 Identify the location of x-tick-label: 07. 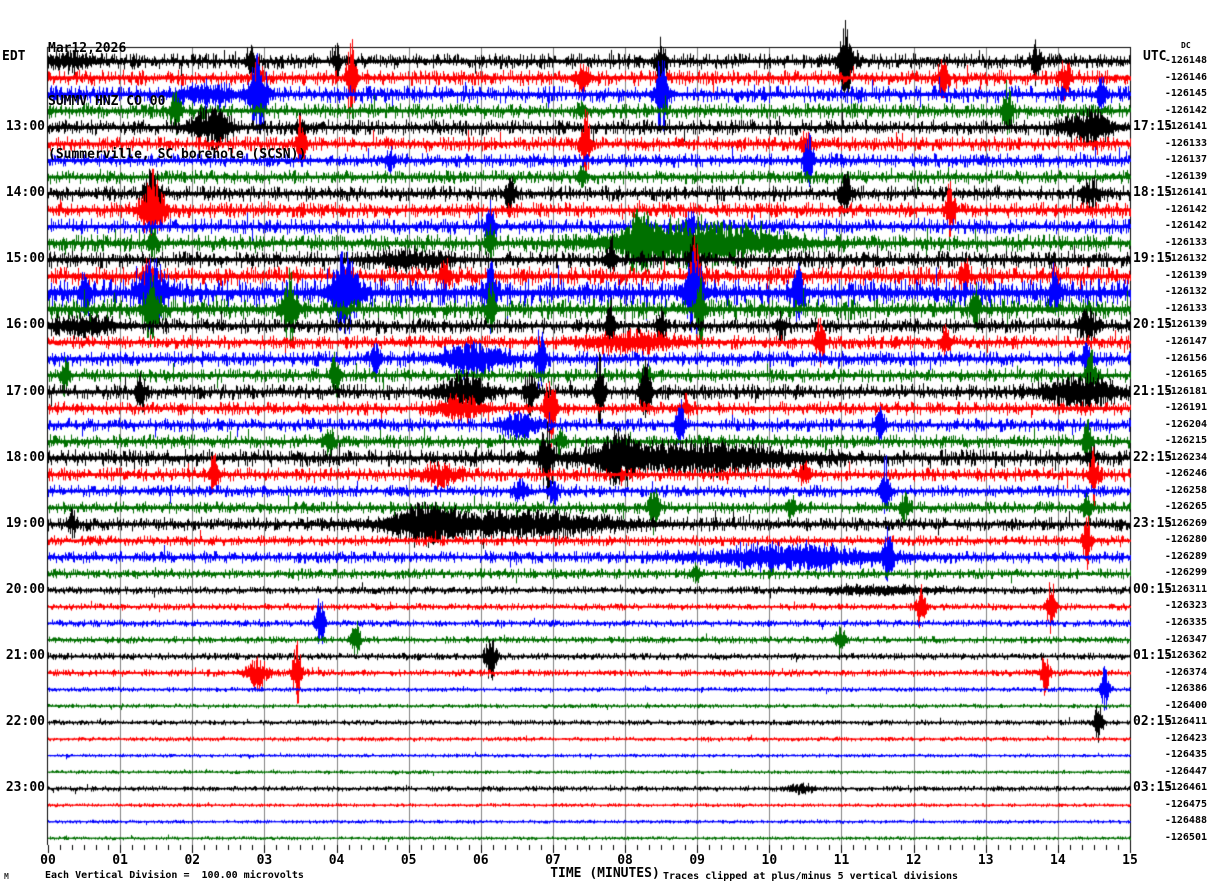
(553, 860).